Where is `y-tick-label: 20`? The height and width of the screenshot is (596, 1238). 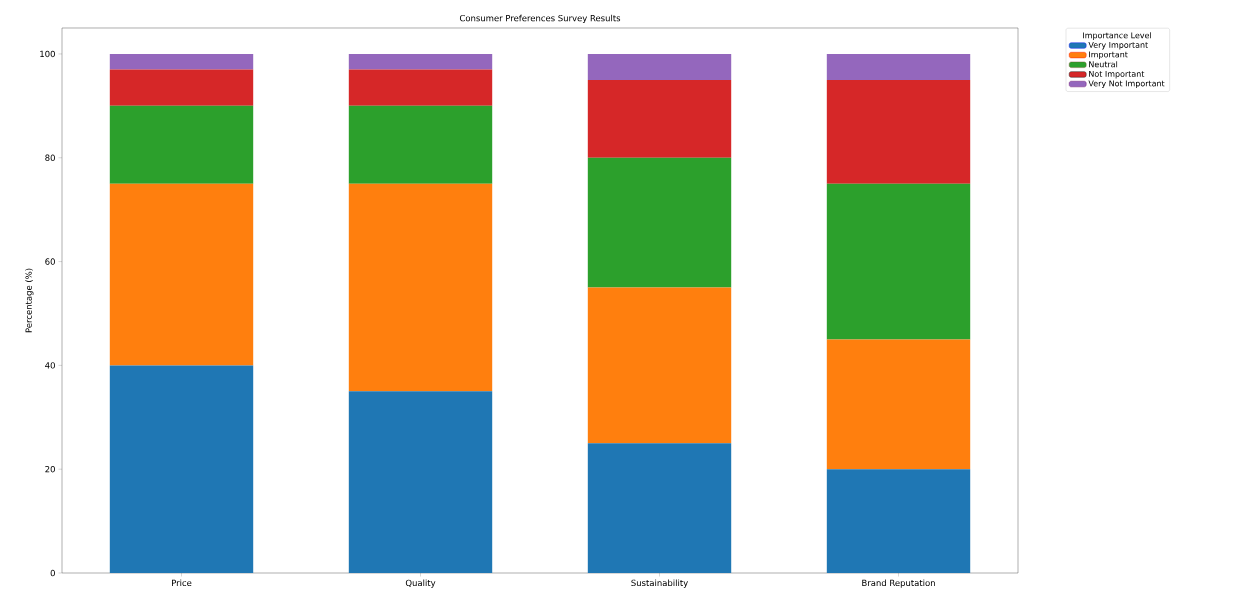 y-tick-label: 20 is located at coordinates (50, 469).